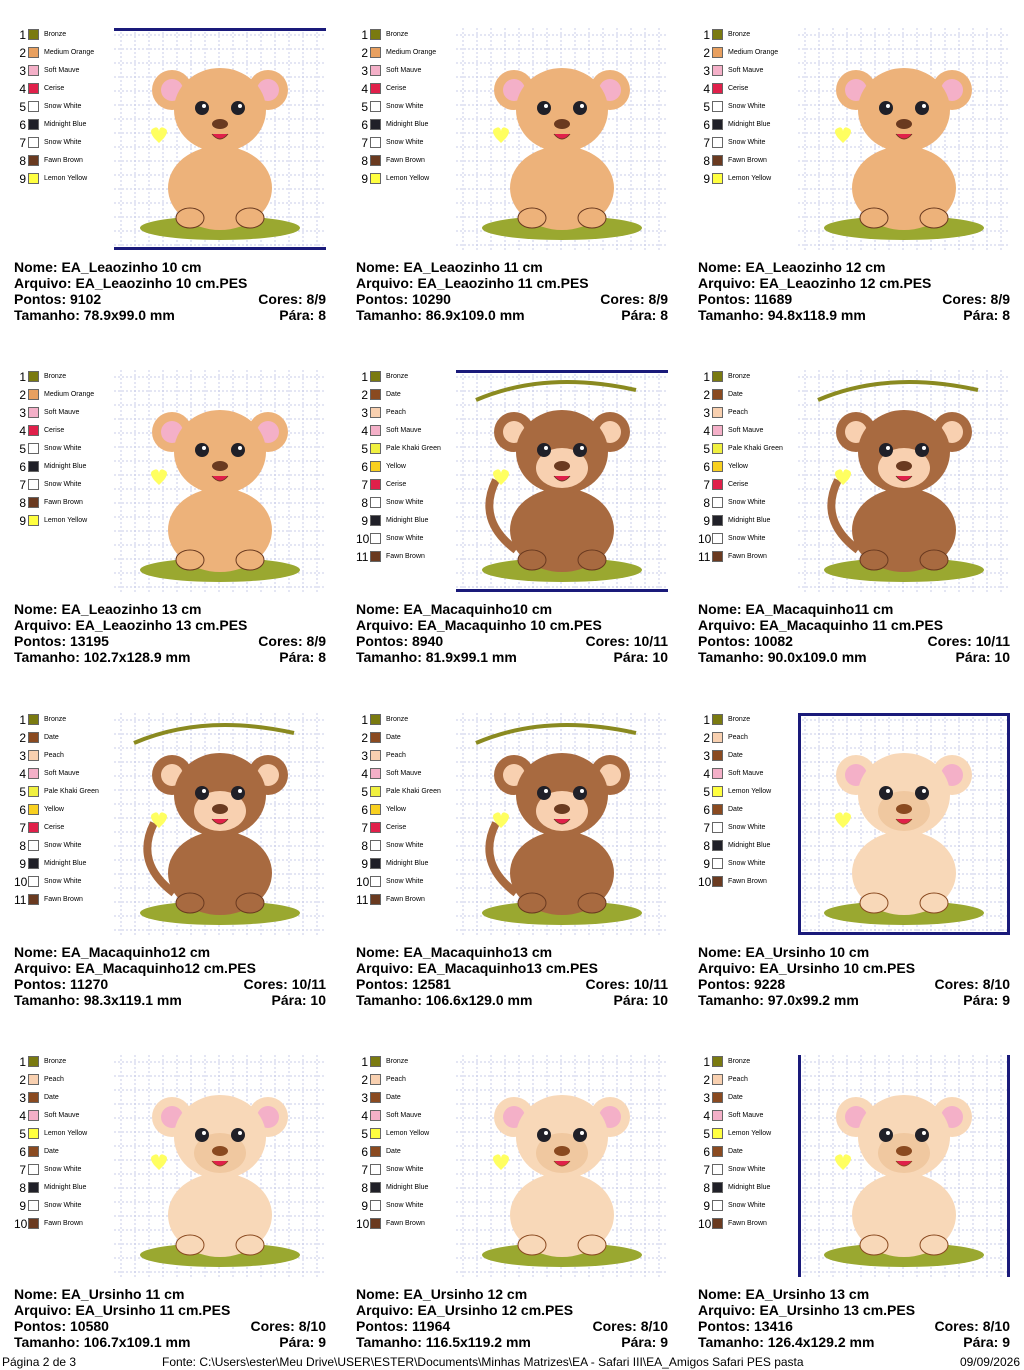  What do you see at coordinates (21, 882) in the screenshot?
I see `color-number: 10` at bounding box center [21, 882].